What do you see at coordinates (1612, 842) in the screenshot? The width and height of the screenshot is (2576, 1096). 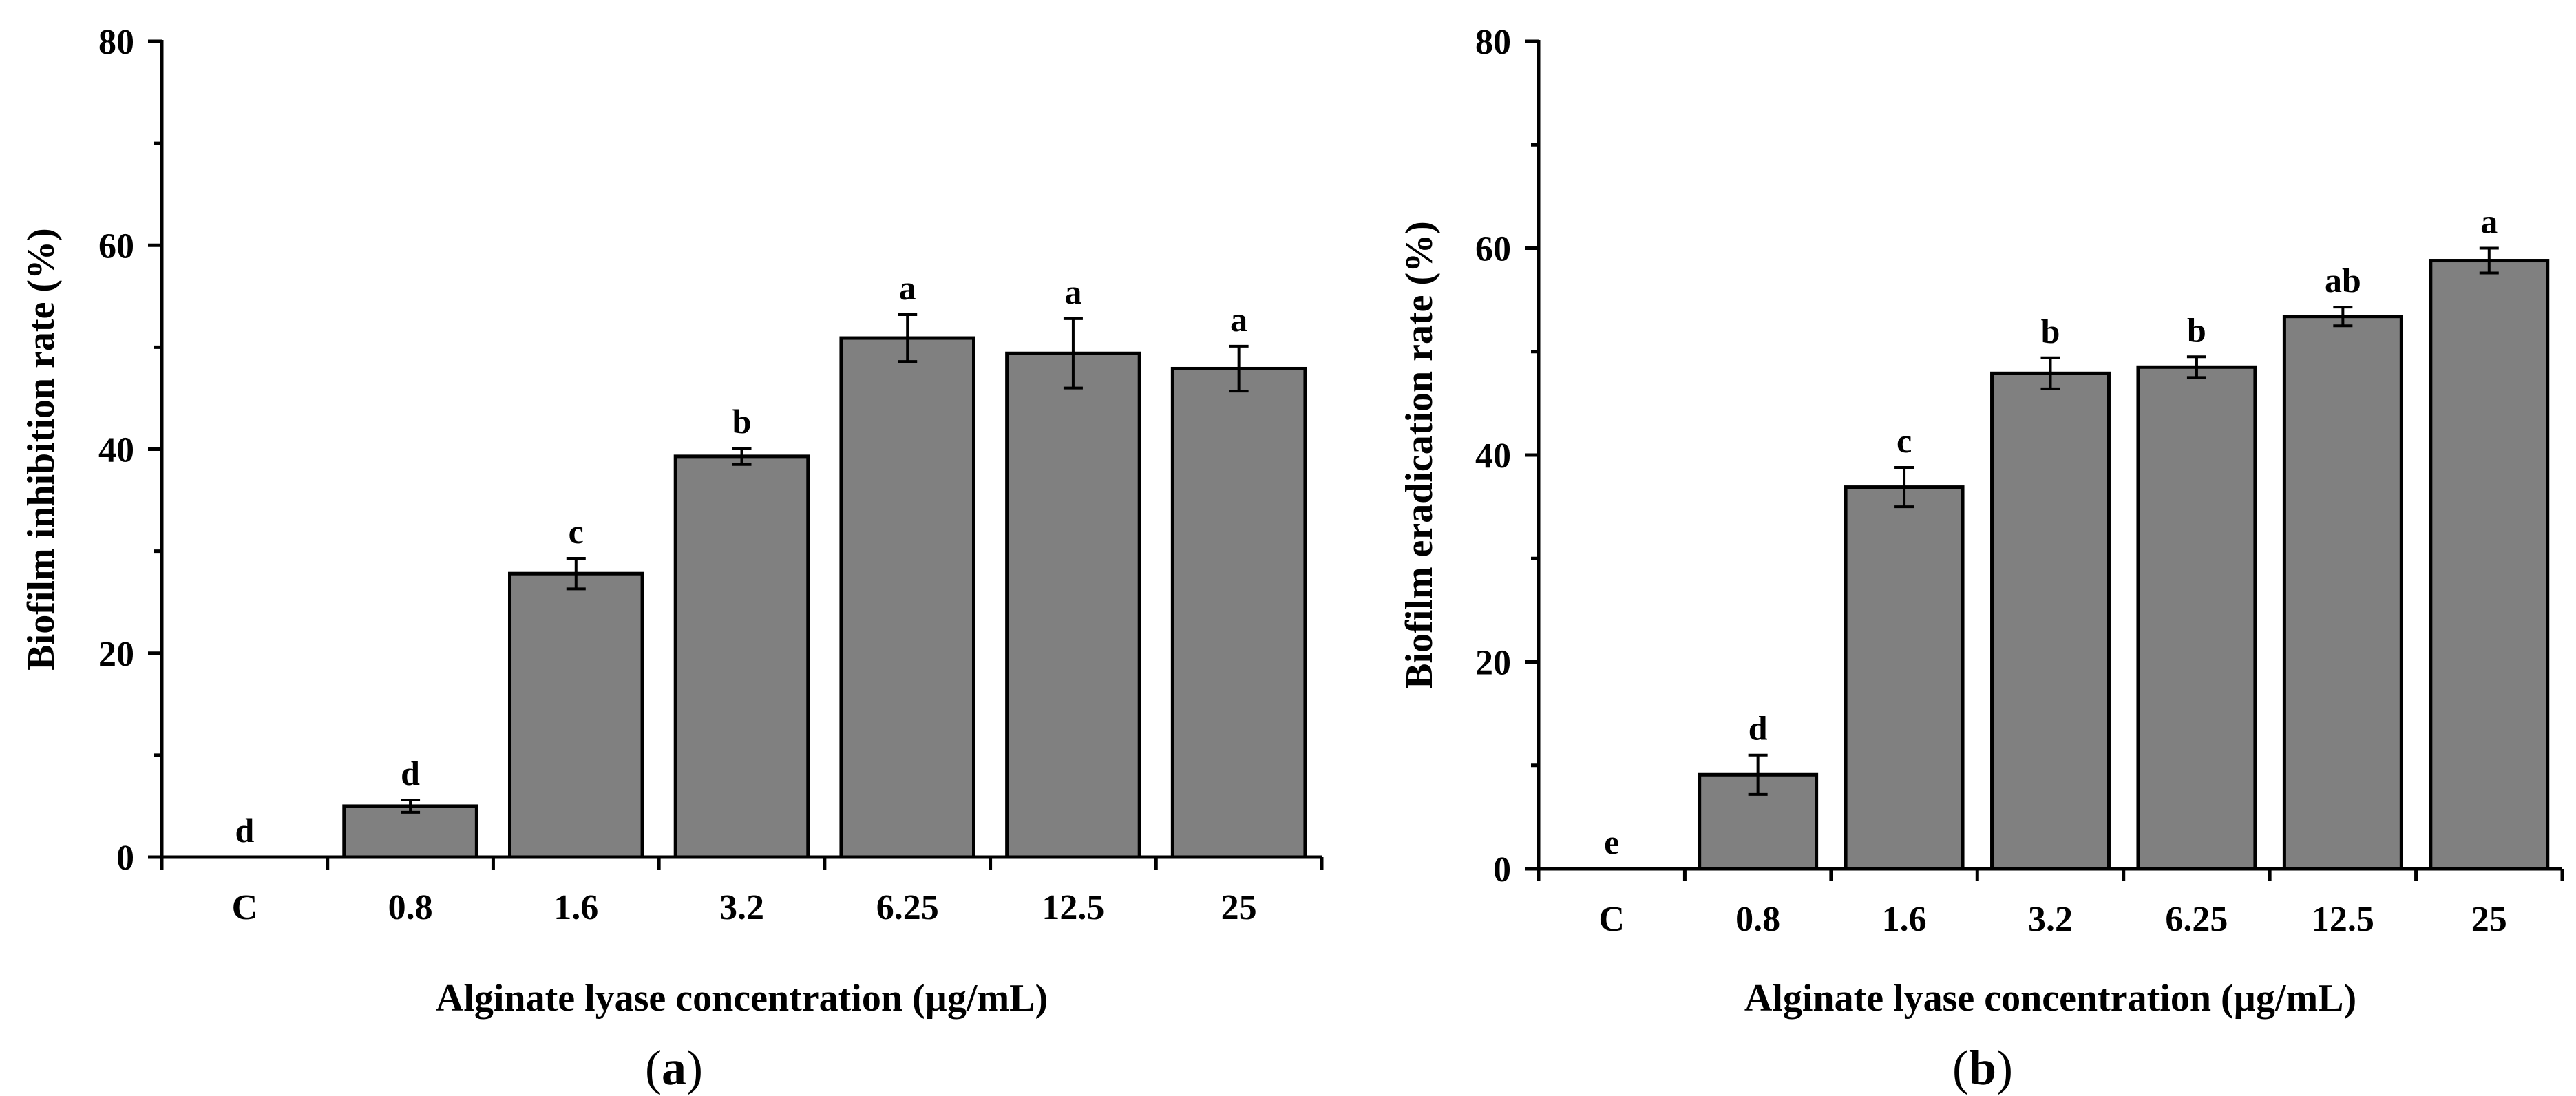 I see `significance-letter: e` at bounding box center [1612, 842].